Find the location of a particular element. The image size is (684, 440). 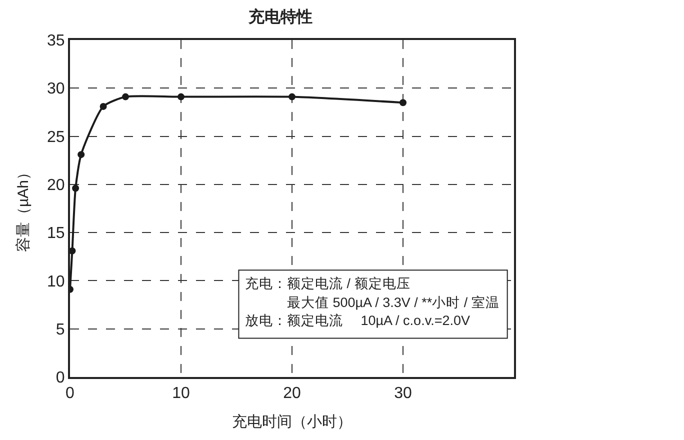

y-tick-label: 15 is located at coordinates (56, 233).